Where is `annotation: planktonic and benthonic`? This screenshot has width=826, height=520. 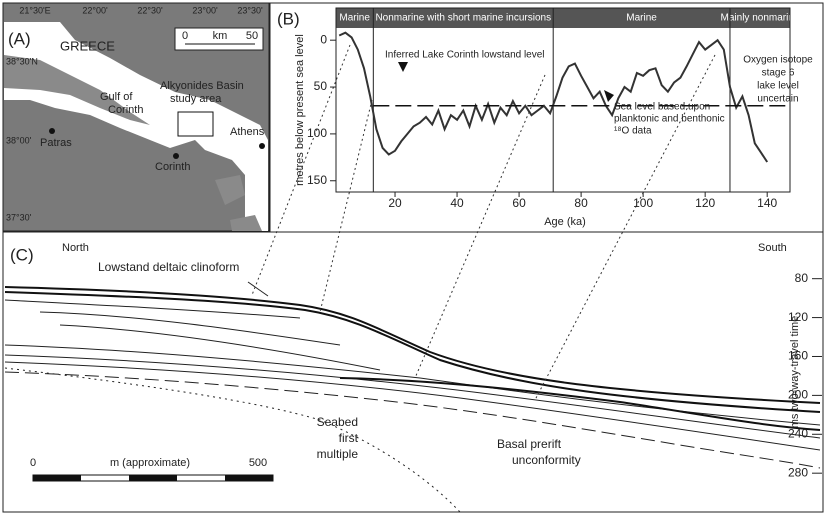
annotation: planktonic and benthonic is located at coordinates (669, 119).